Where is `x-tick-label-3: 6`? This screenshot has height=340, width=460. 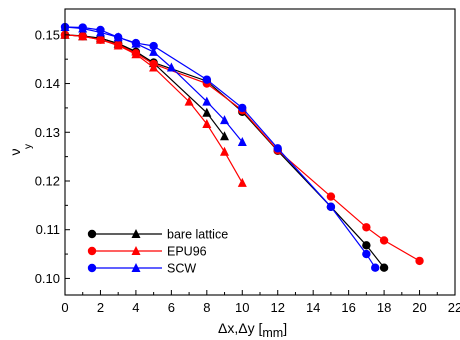
x-tick-label-3: 6 is located at coordinates (171, 307).